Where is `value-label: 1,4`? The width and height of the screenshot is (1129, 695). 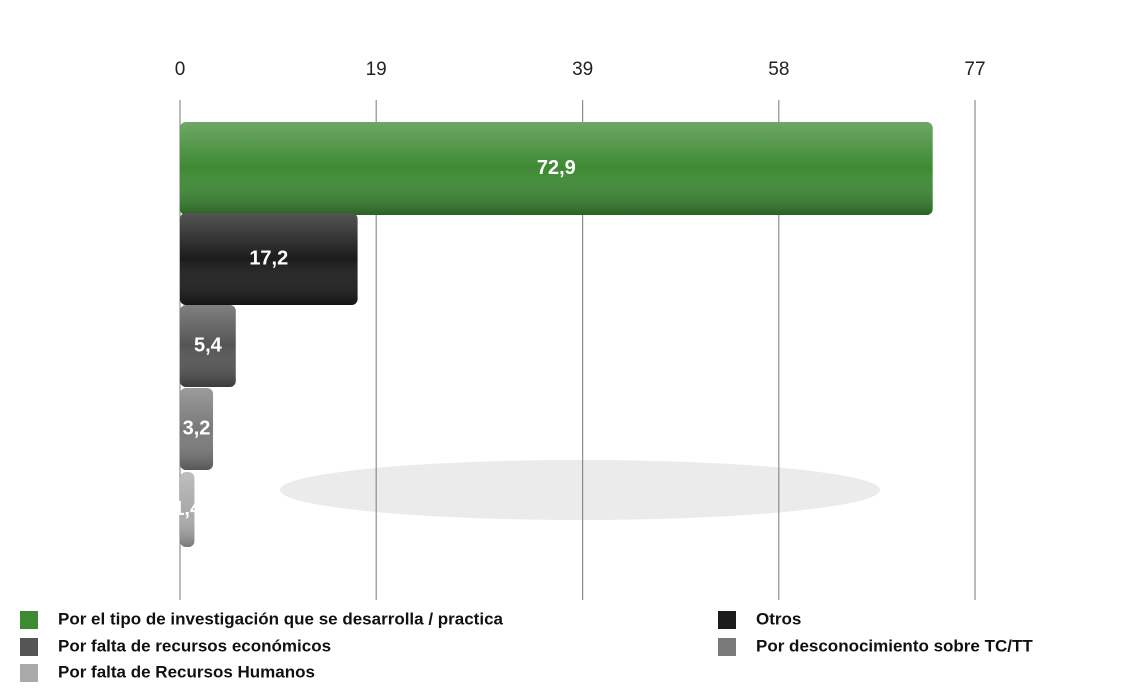 value-label: 1,4 is located at coordinates (187, 509).